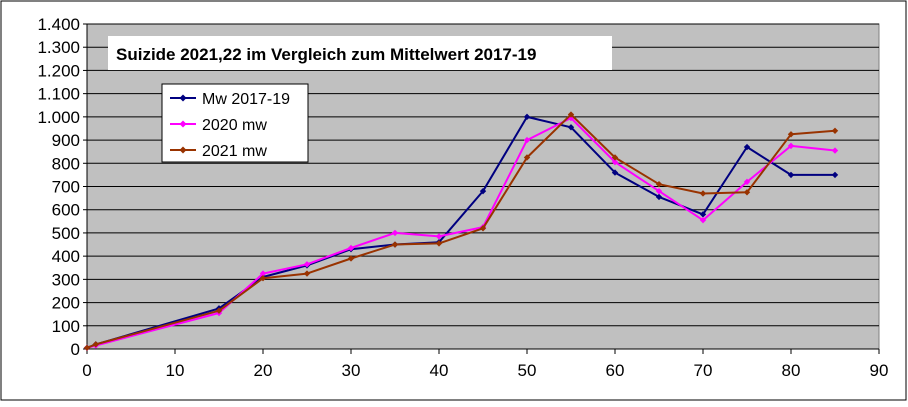 The image size is (908, 407). I want to click on y-tick-label-14: 1.400, so click(58, 24).